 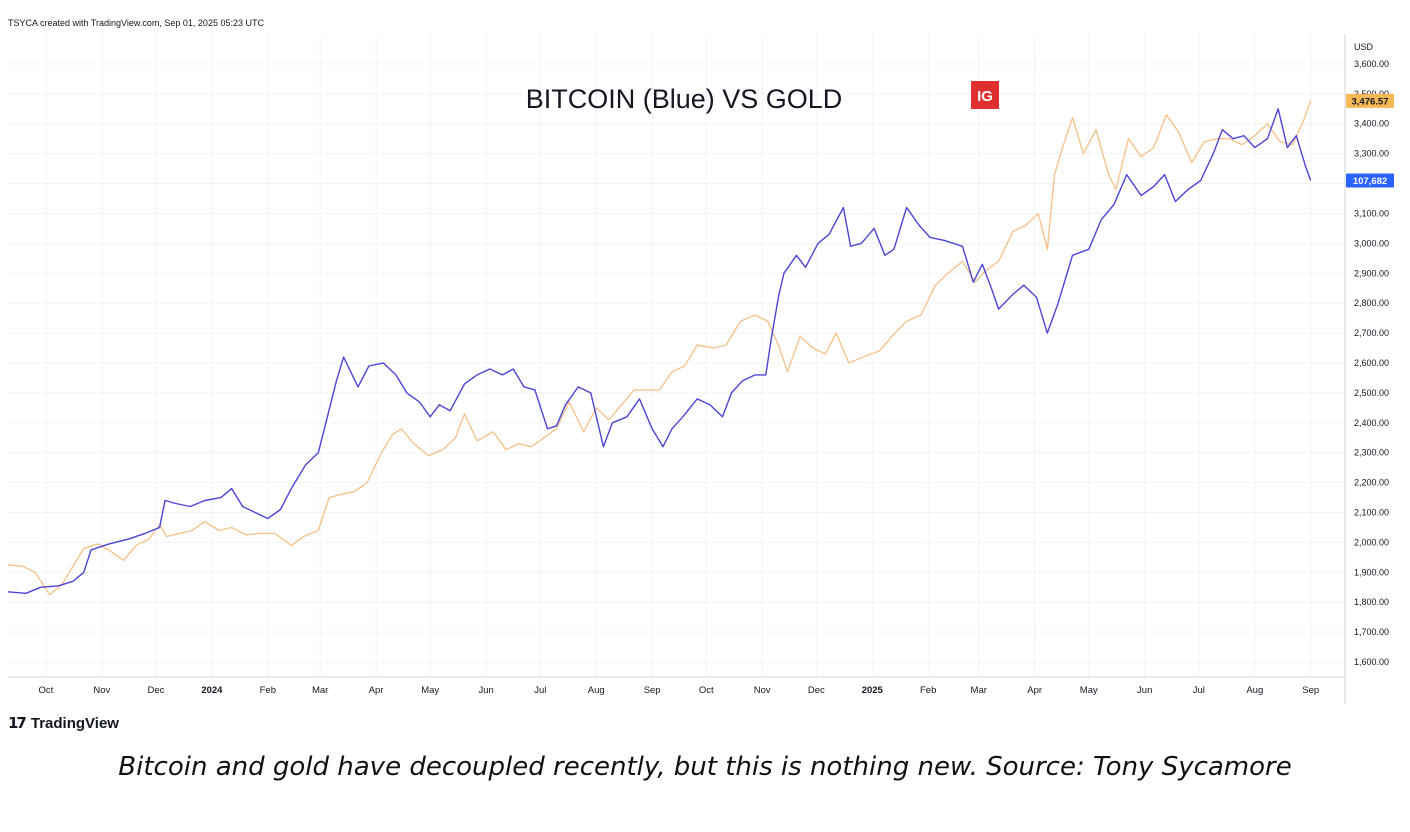 I want to click on y-tick-label: 1,900.00, so click(x=1371, y=572).